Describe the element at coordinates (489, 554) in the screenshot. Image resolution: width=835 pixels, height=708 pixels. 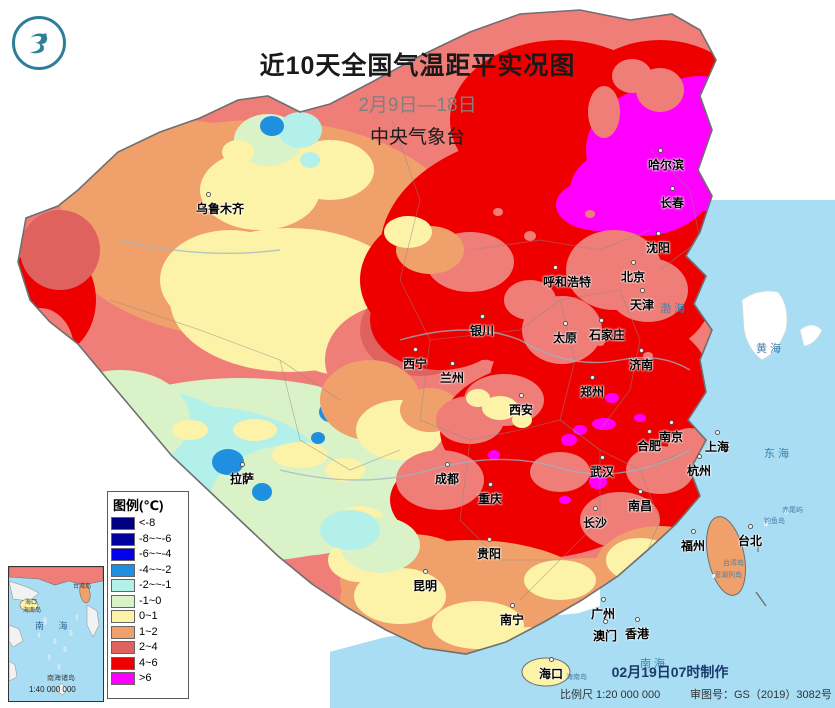
I see `city-label: 贵阳` at that location.